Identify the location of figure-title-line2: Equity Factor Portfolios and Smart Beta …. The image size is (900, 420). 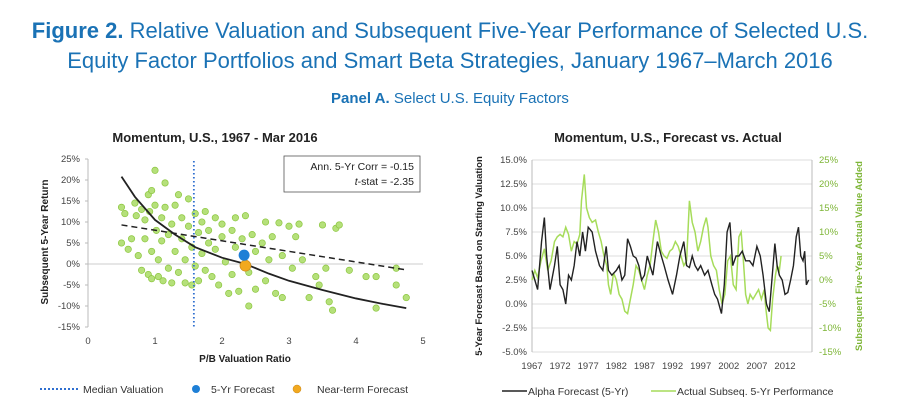
(450, 60).